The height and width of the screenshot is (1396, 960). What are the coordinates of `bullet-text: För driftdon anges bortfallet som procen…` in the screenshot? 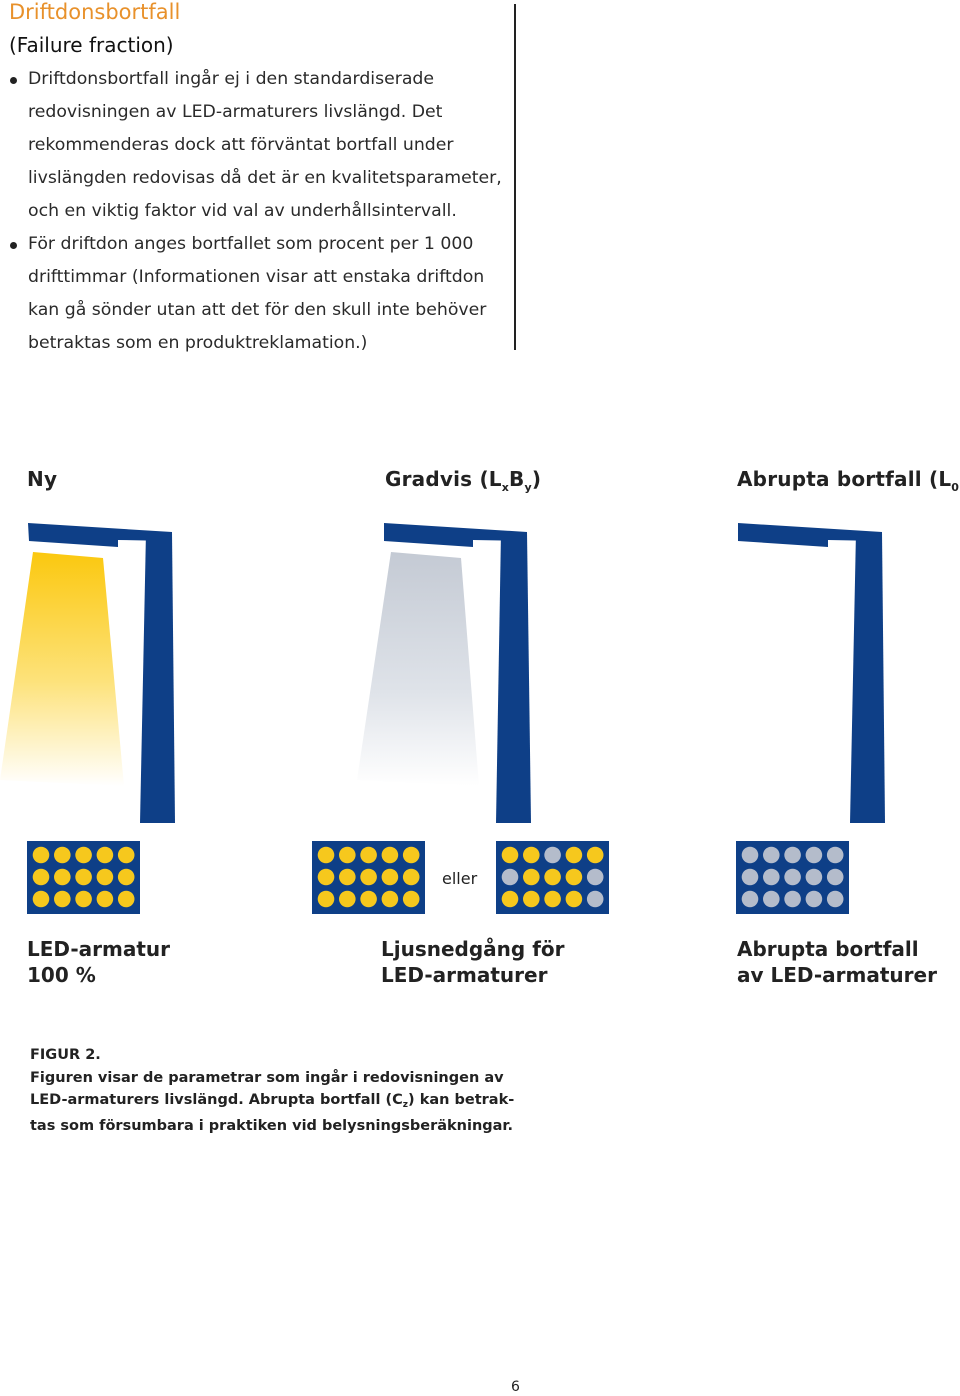 It's located at (257, 293).